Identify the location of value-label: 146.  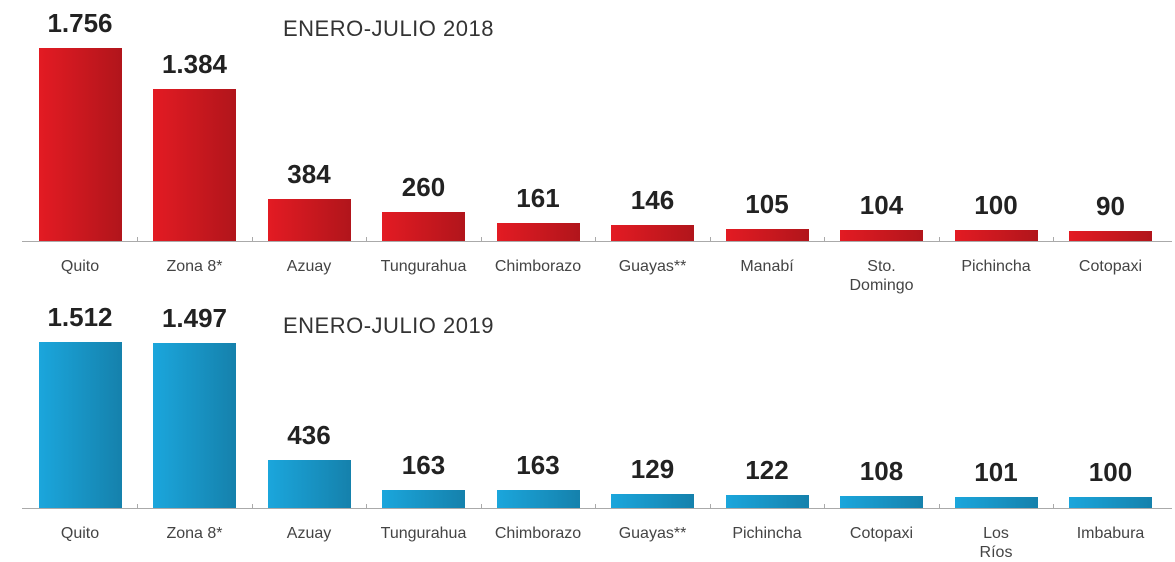
(652, 199).